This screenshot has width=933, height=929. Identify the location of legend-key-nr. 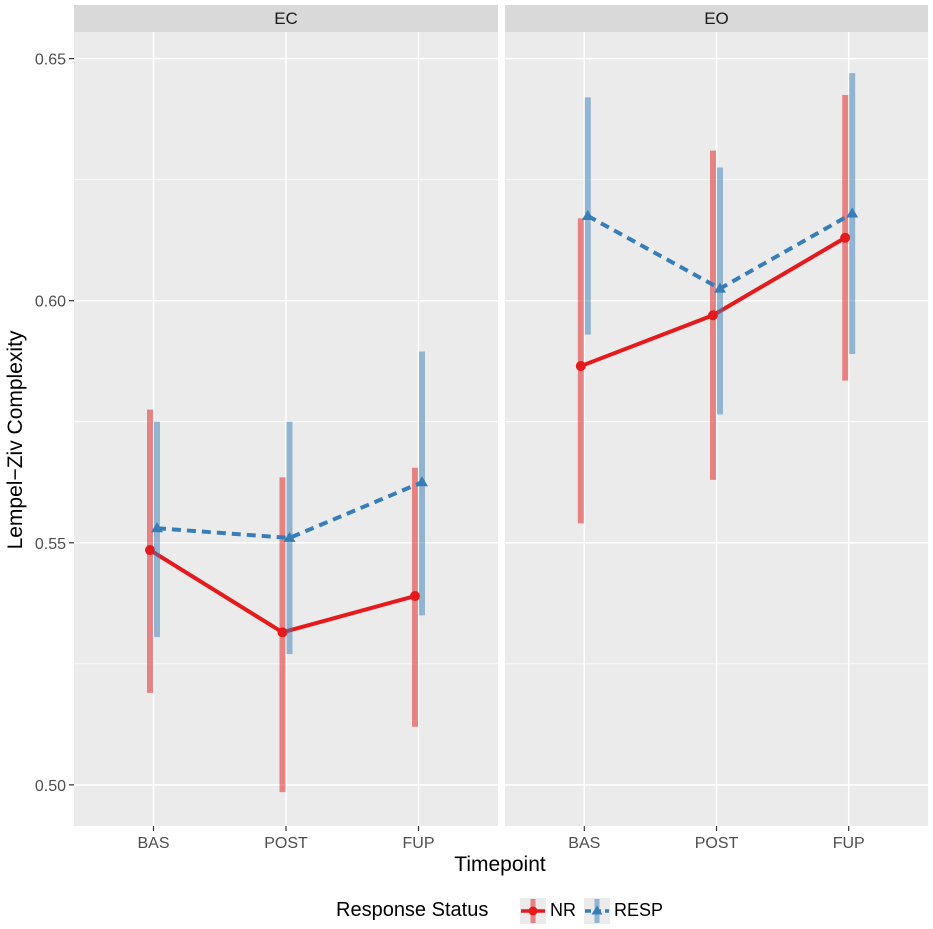
(533, 911).